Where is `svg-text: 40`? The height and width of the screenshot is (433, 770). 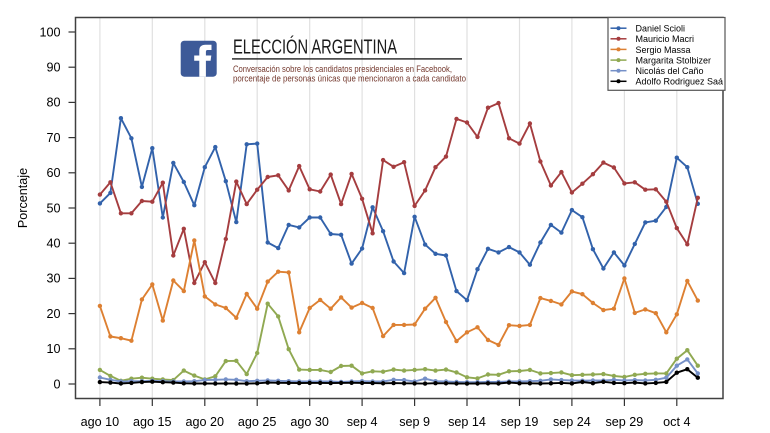 svg-text: 40 is located at coordinates (53, 244).